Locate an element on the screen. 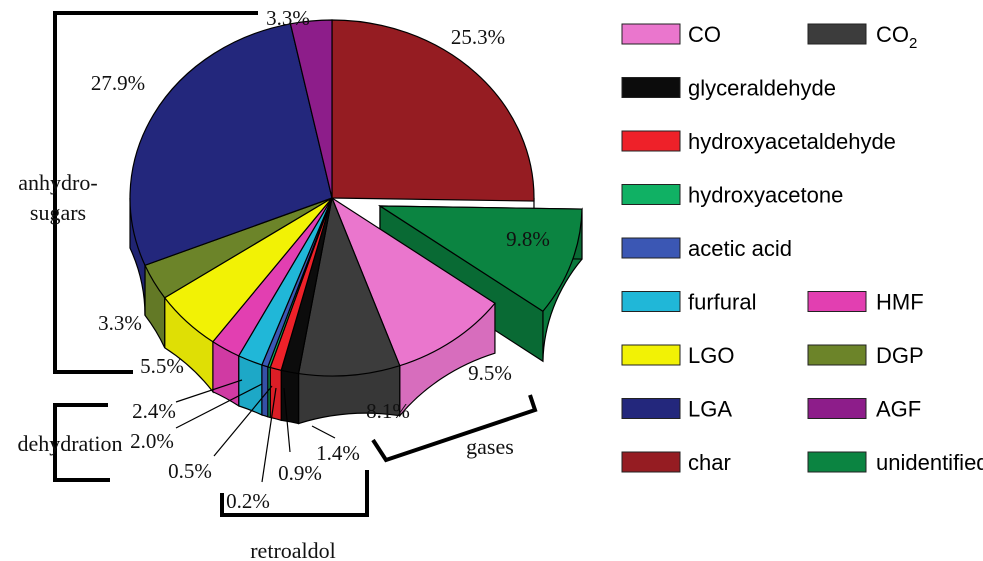 The image size is (983, 561). legend-label-text: hydroxyacetaldehyde is located at coordinates (792, 141).